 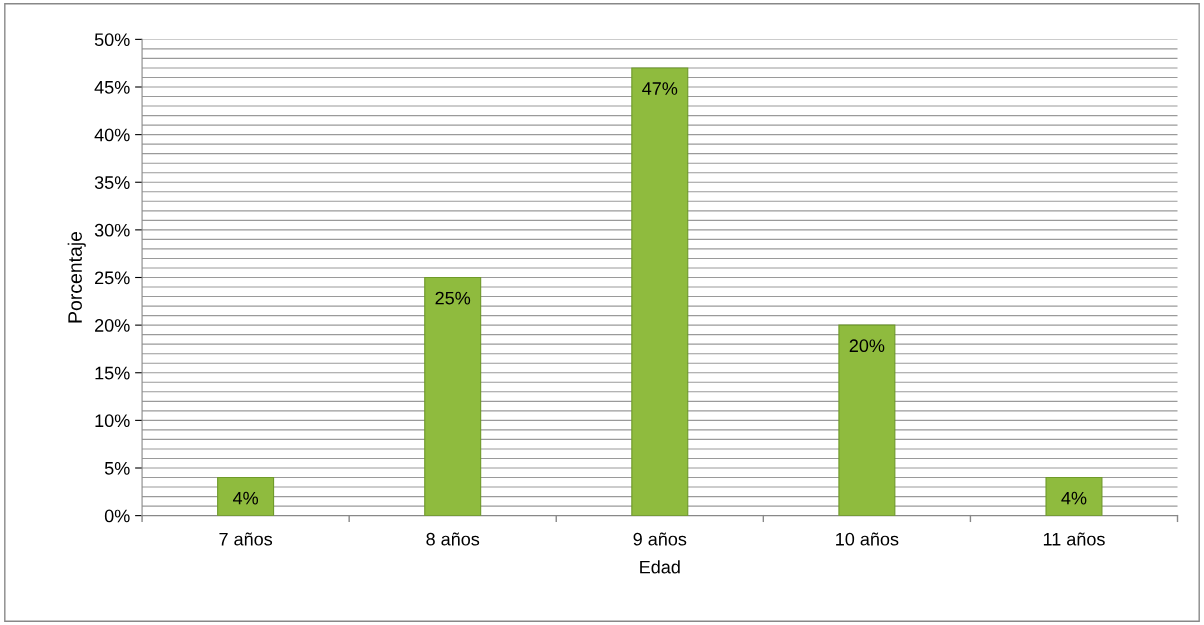 What do you see at coordinates (453, 298) in the screenshot?
I see `data-label: 25%` at bounding box center [453, 298].